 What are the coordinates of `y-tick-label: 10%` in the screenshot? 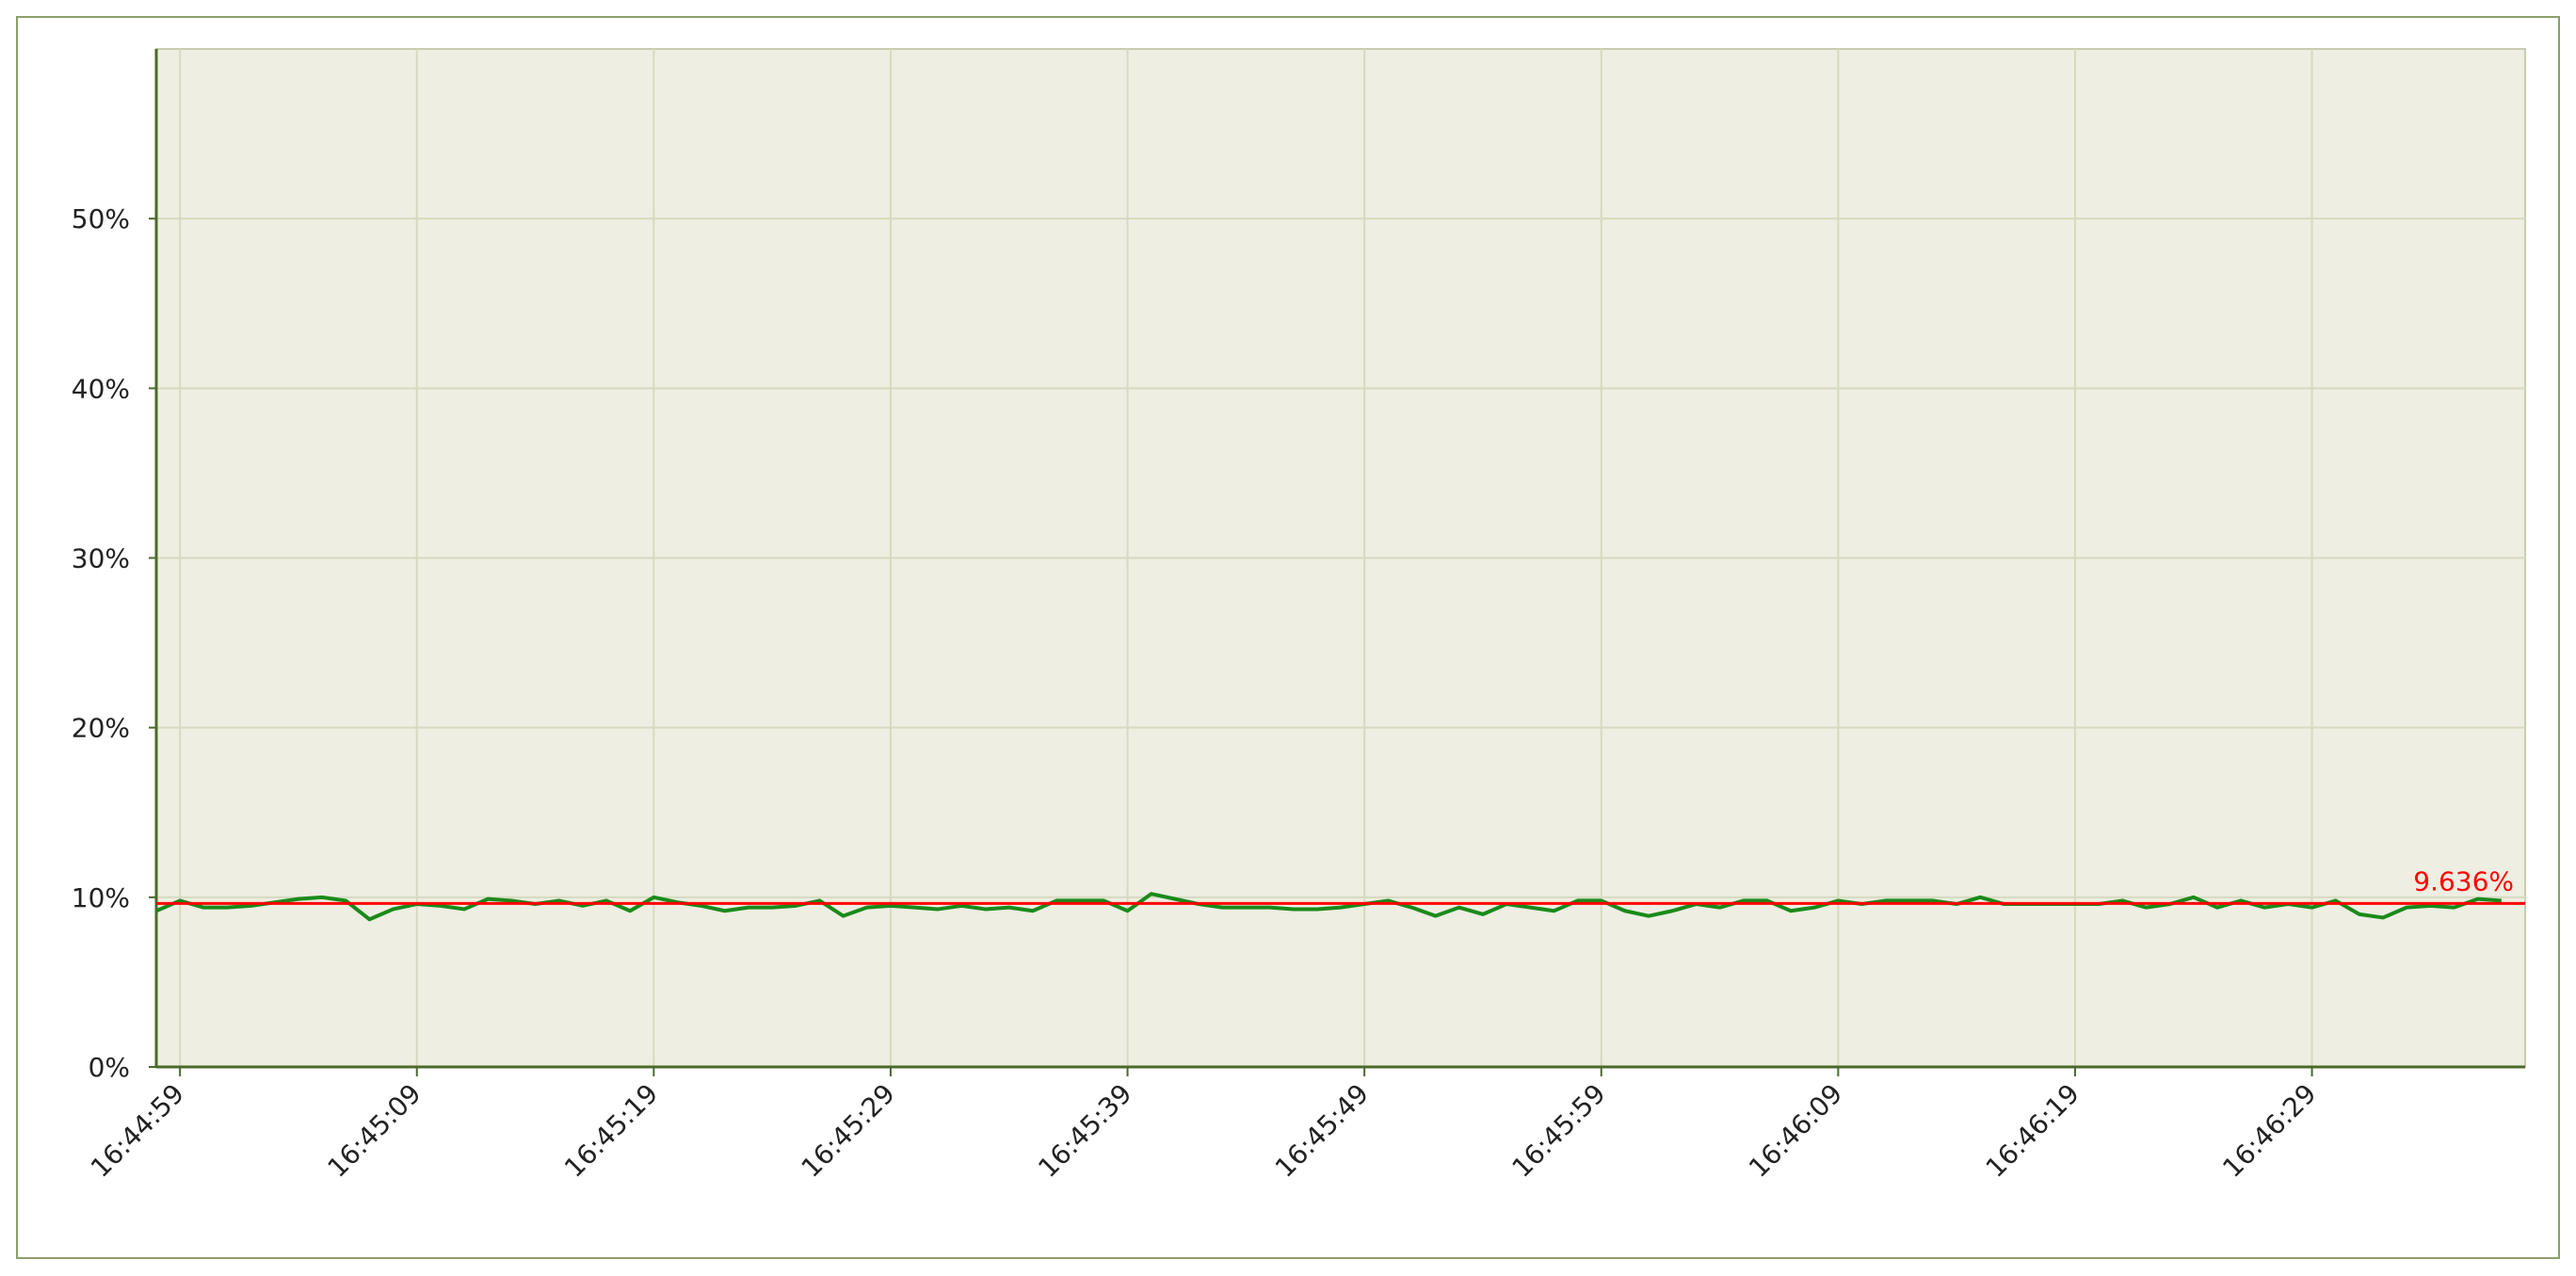 It's located at (101, 897).